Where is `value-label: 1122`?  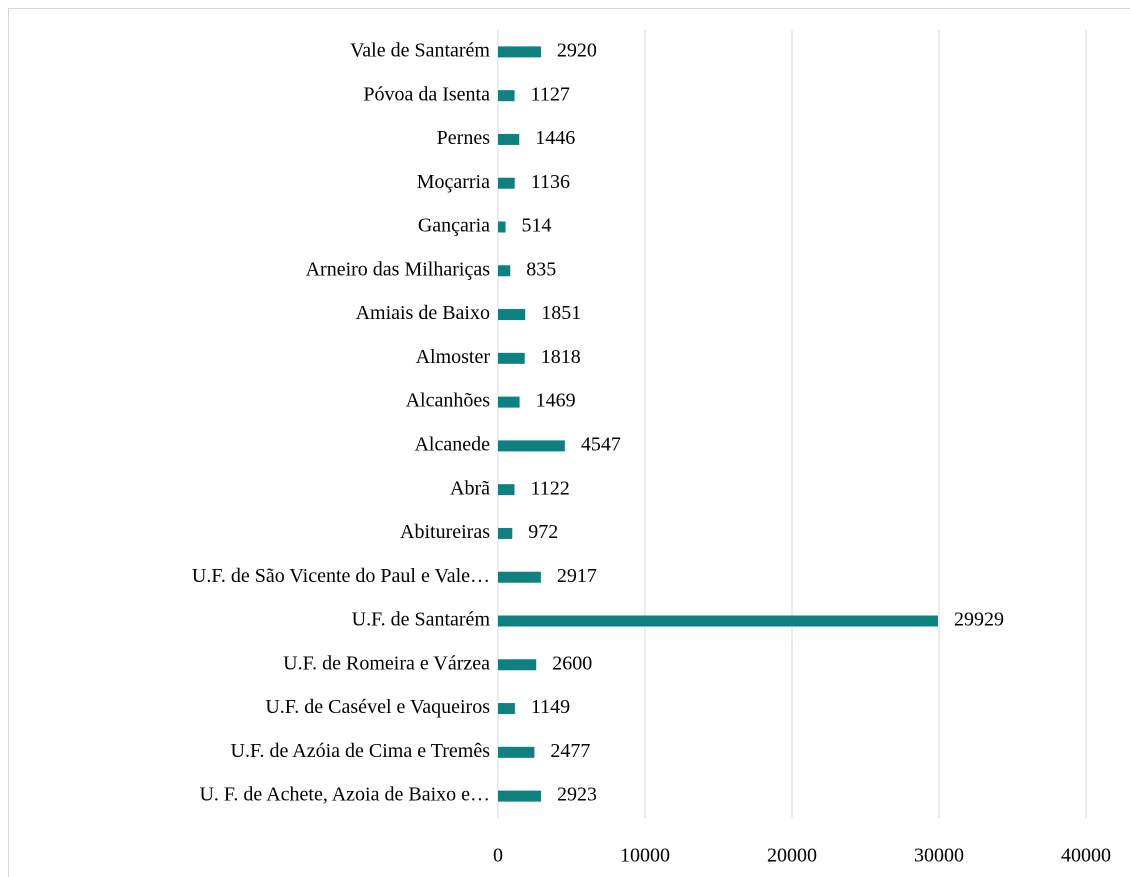 value-label: 1122 is located at coordinates (549, 488).